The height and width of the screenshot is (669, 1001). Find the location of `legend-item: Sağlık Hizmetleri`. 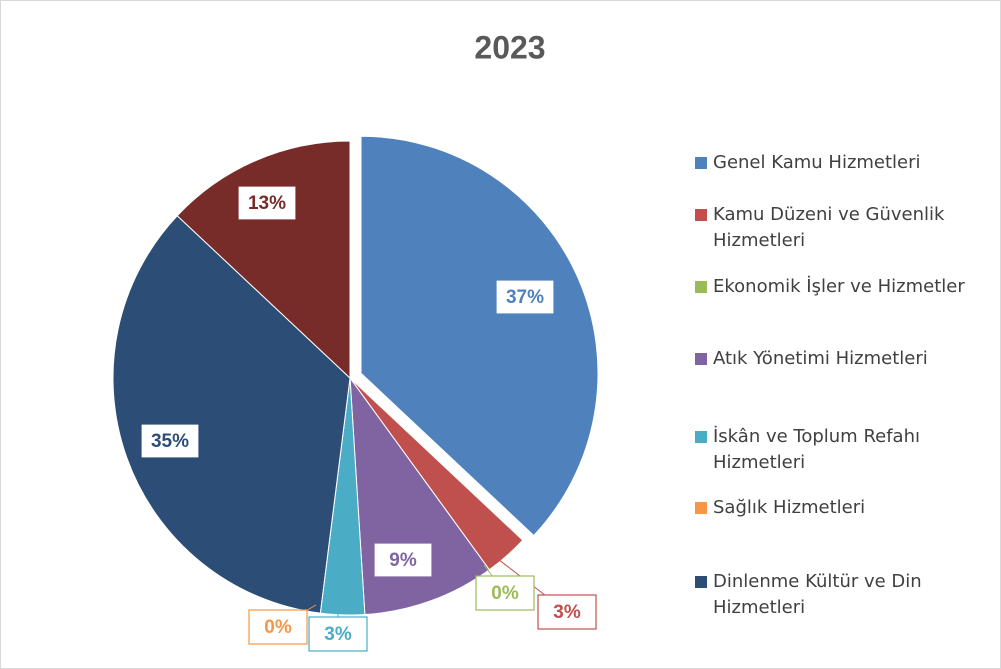

legend-item: Sağlık Hizmetleri is located at coordinates (845, 508).